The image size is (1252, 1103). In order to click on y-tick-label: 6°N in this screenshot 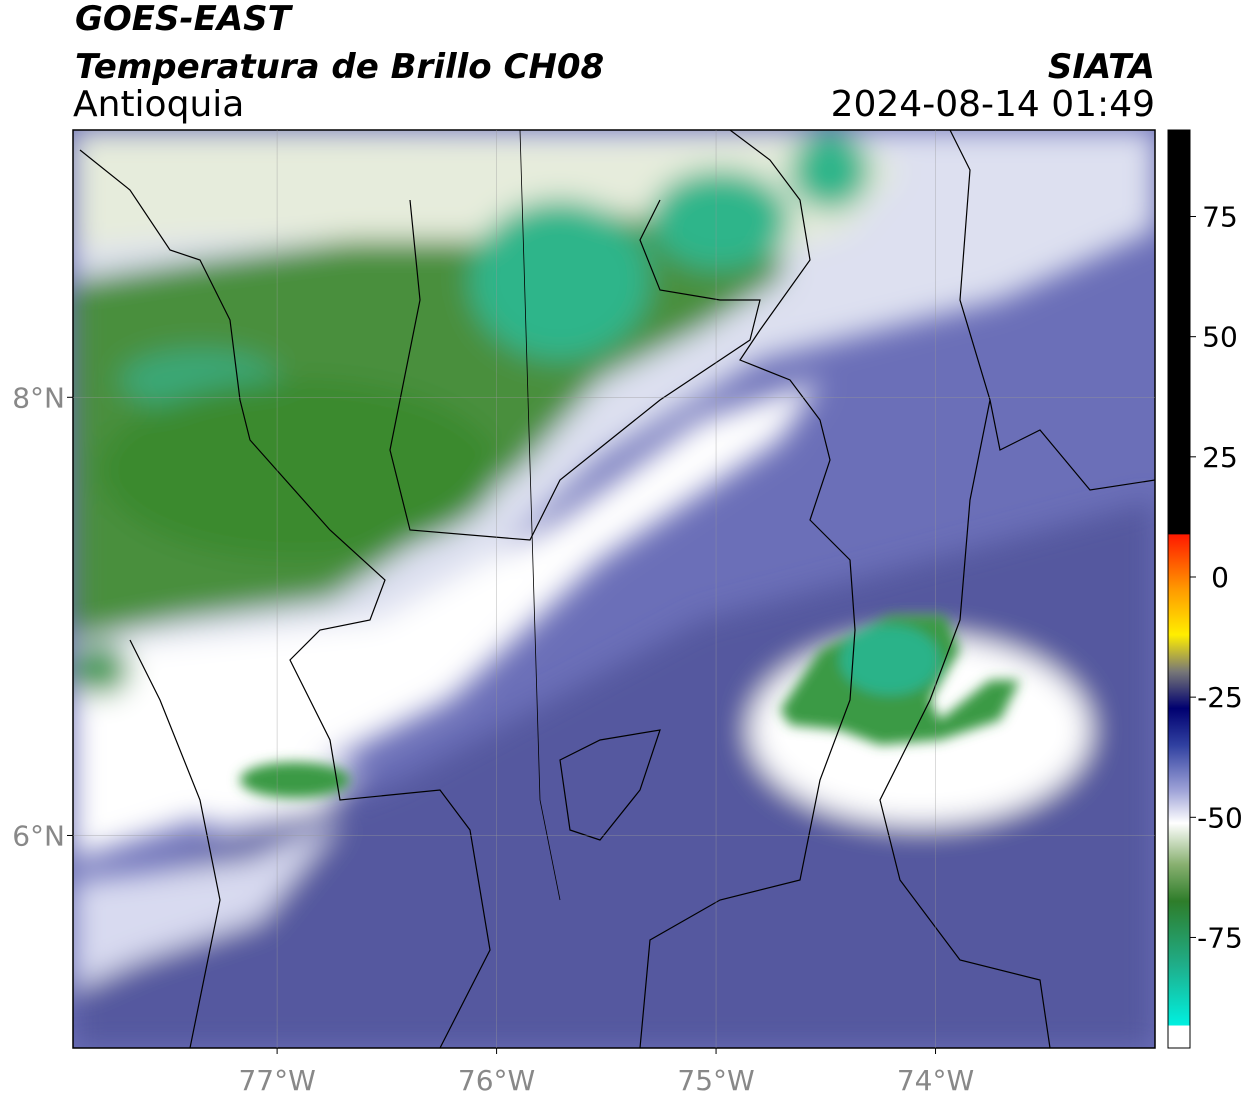, I will do `click(38, 835)`.